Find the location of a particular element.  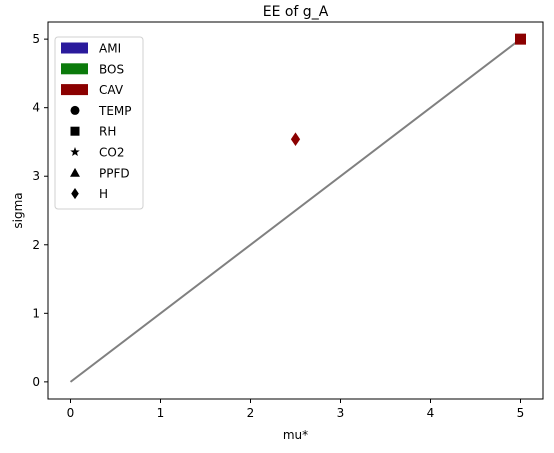

legend-label-ppfd: PPFD is located at coordinates (114, 173).